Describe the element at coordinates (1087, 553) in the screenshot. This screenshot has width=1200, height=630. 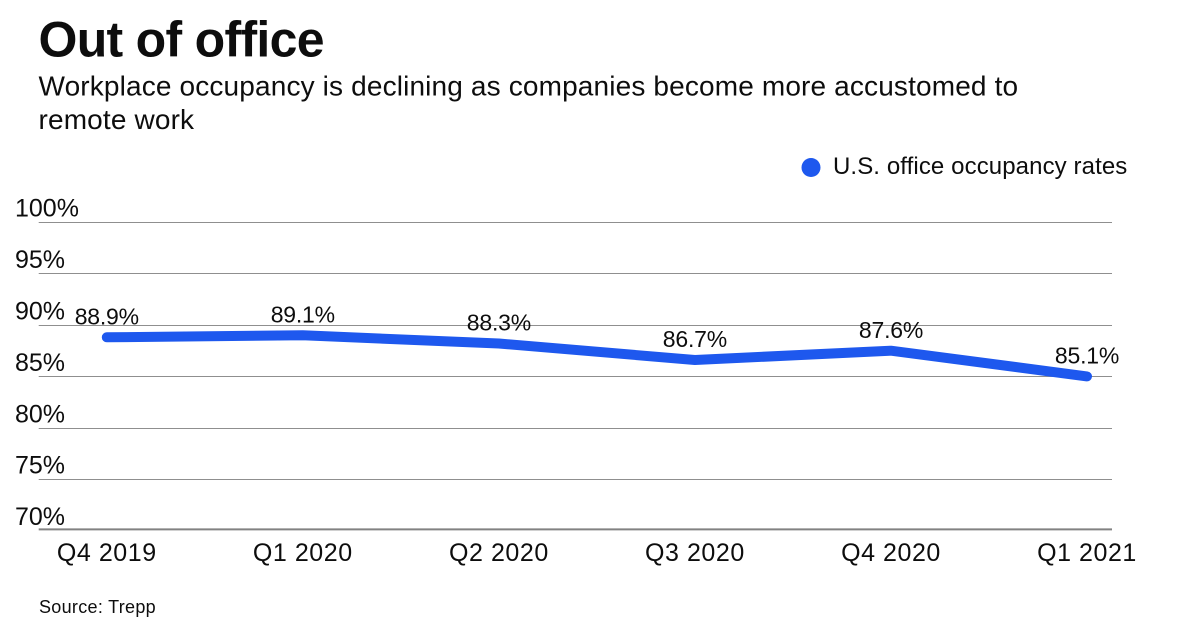
I see `svg-text: Q1 2021` at that location.